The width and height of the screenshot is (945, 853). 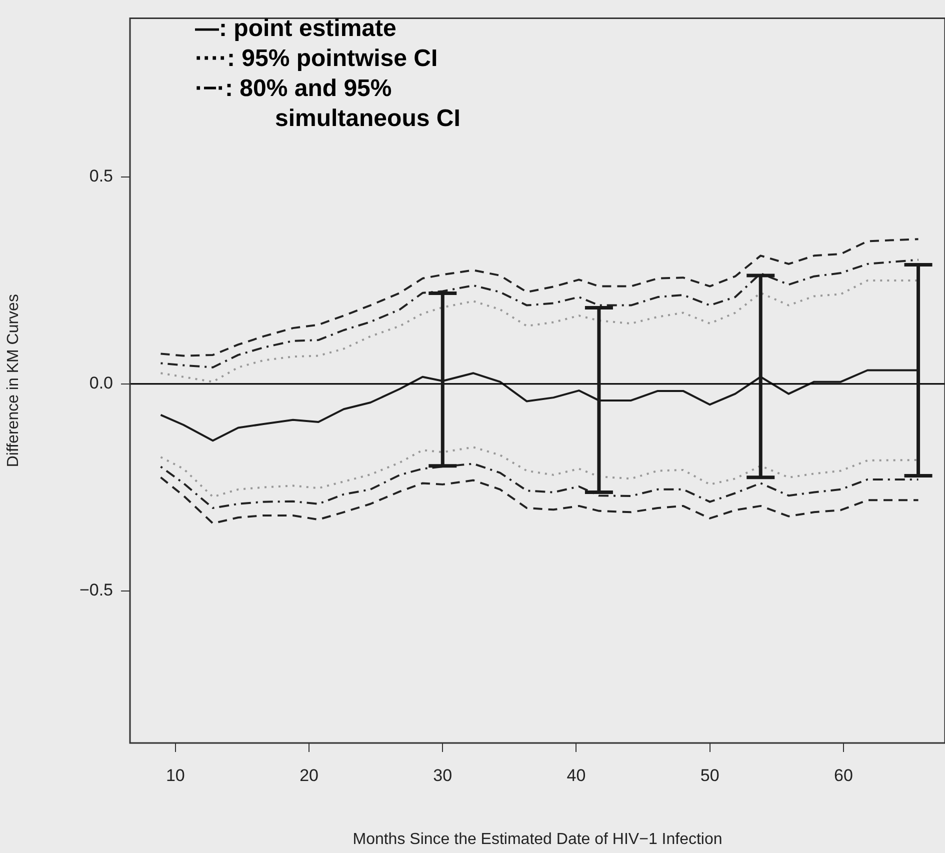 I want to click on x-axis-title: Months Since the Estimated Date of HIV−1 Infection, so click(x=537, y=839).